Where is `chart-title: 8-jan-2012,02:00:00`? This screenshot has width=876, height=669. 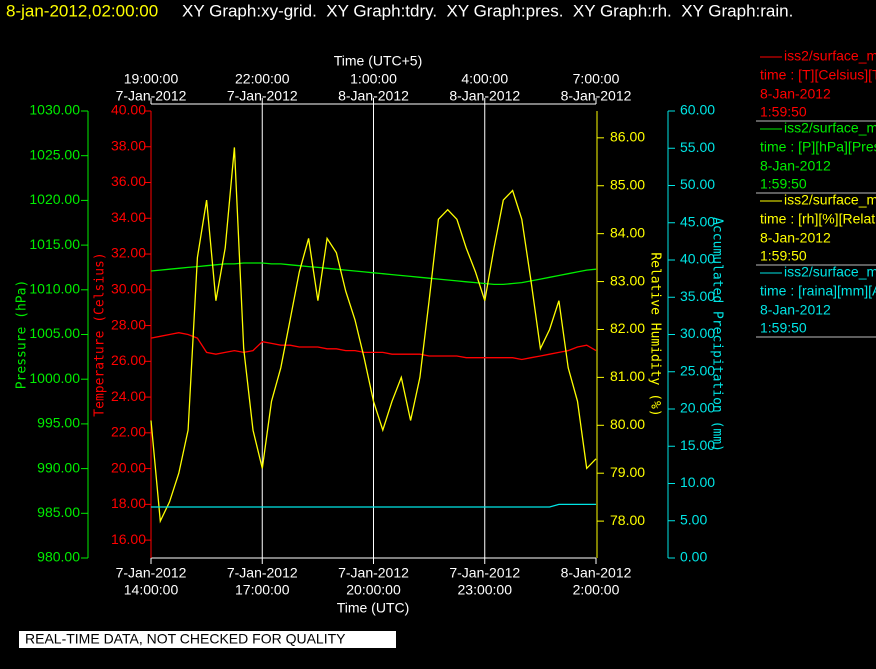
chart-title: 8-jan-2012,02:00:00 is located at coordinates (82, 10).